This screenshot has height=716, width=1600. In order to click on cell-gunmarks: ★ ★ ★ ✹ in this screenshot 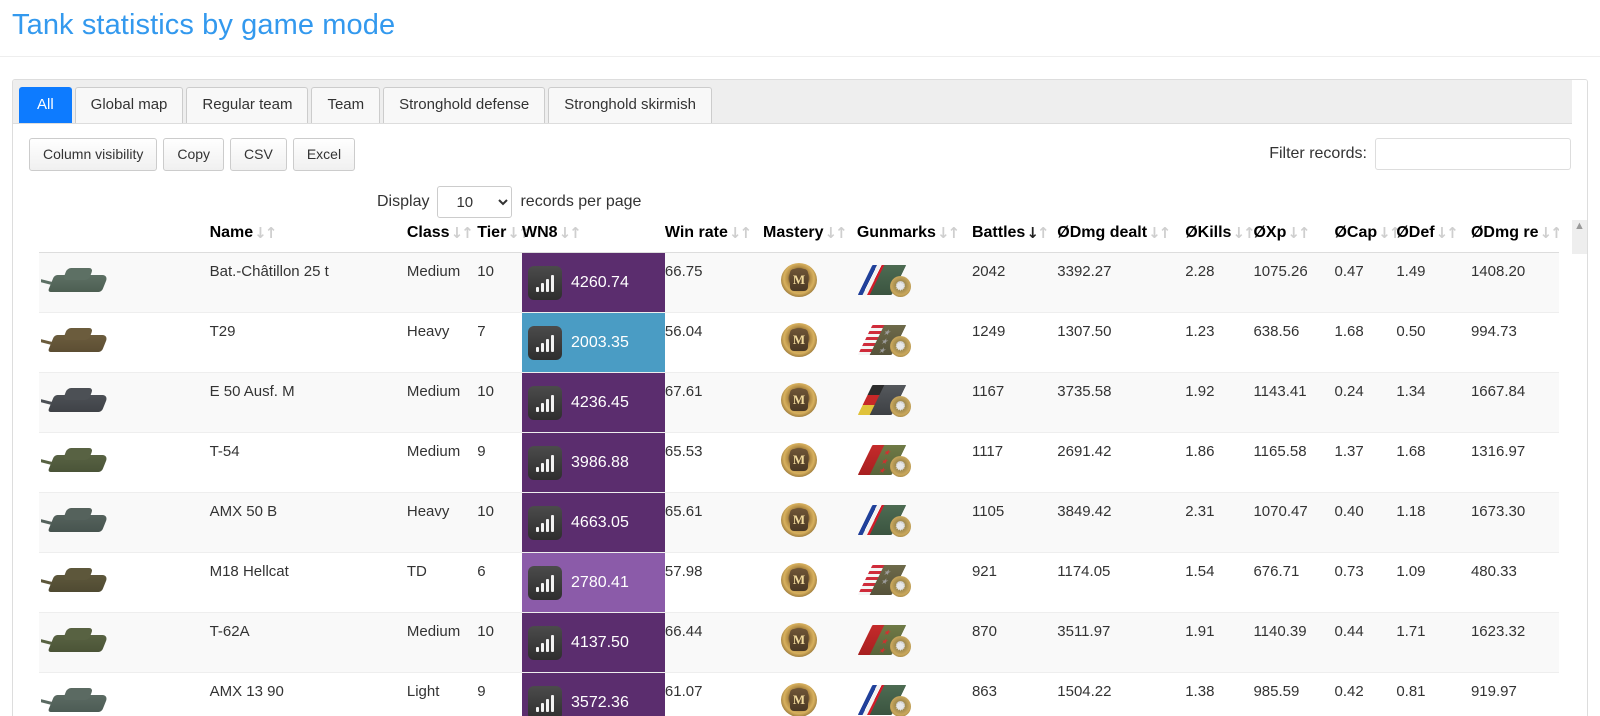, I will do `click(914, 462)`.